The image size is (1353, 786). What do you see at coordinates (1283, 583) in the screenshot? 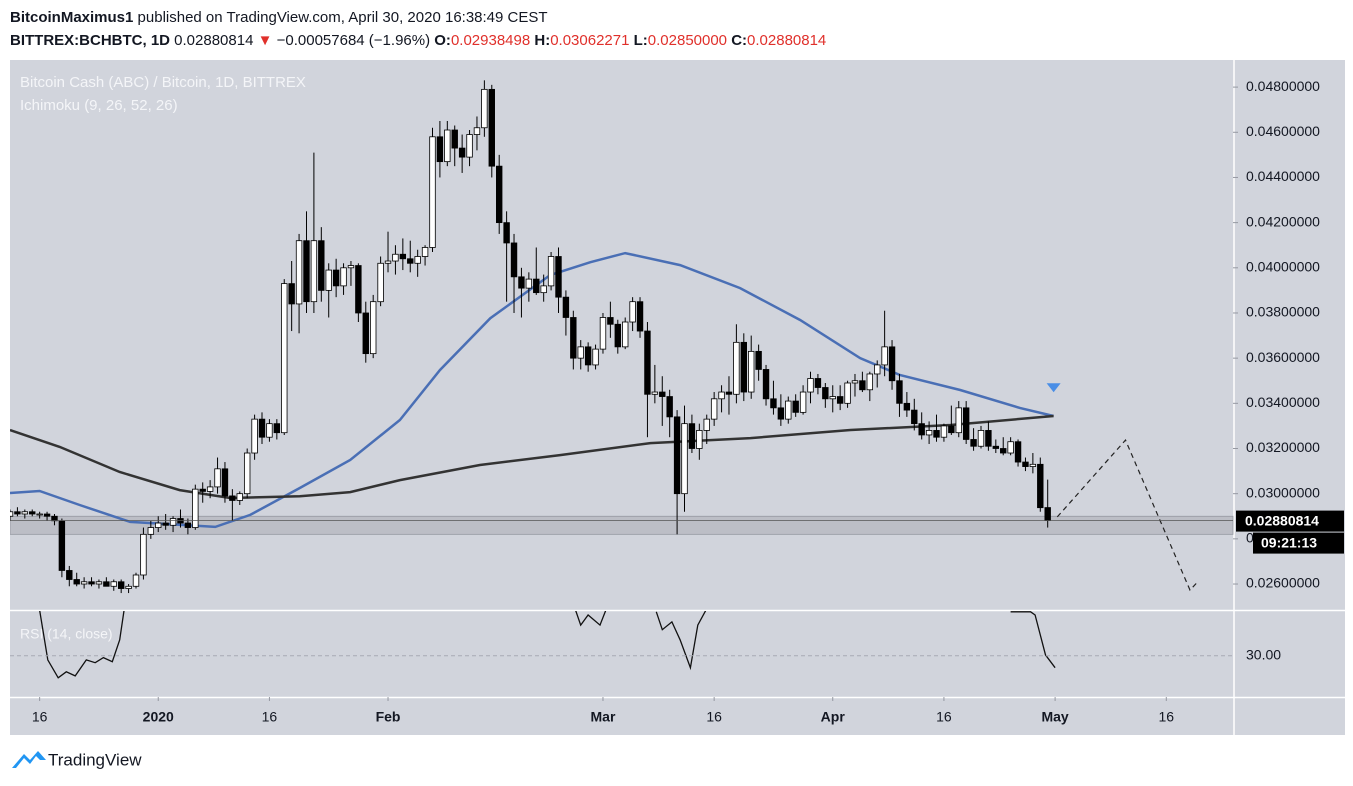
I see `y-tick-label: 0.02600000` at bounding box center [1283, 583].